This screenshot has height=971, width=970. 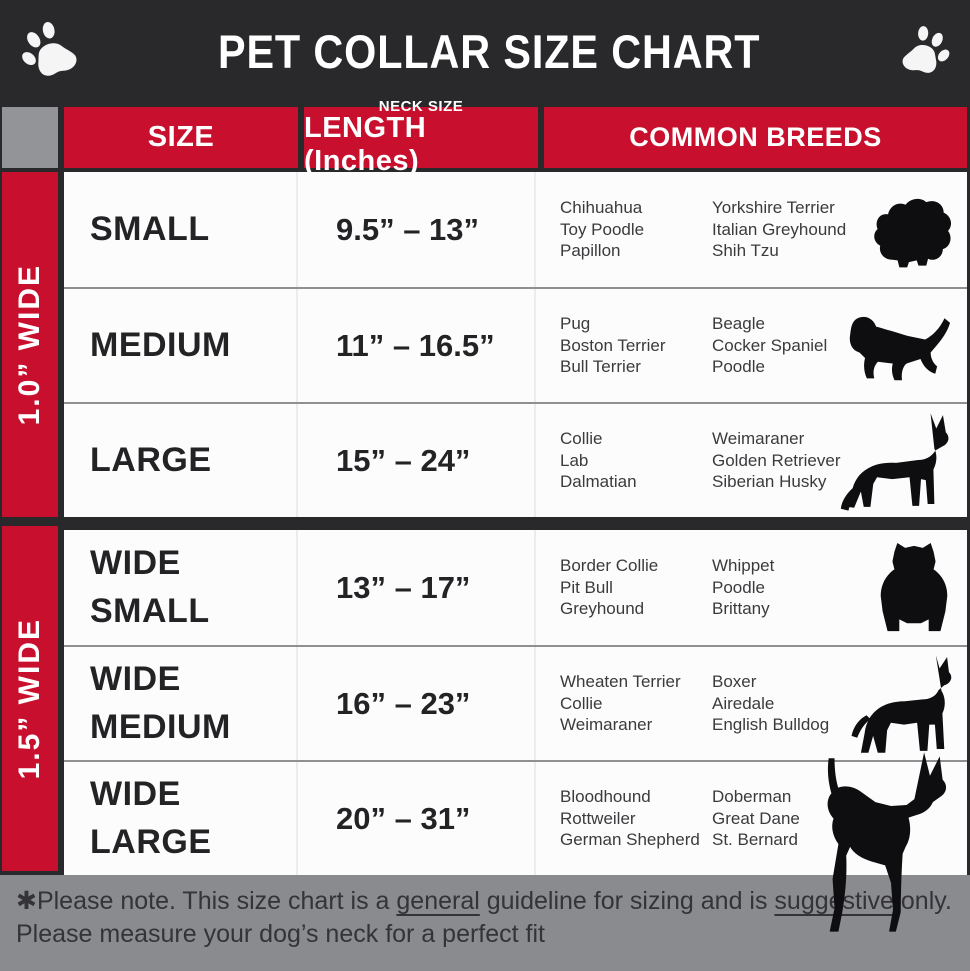 What do you see at coordinates (743, 703) in the screenshot?
I see `breed-name: Airedale` at bounding box center [743, 703].